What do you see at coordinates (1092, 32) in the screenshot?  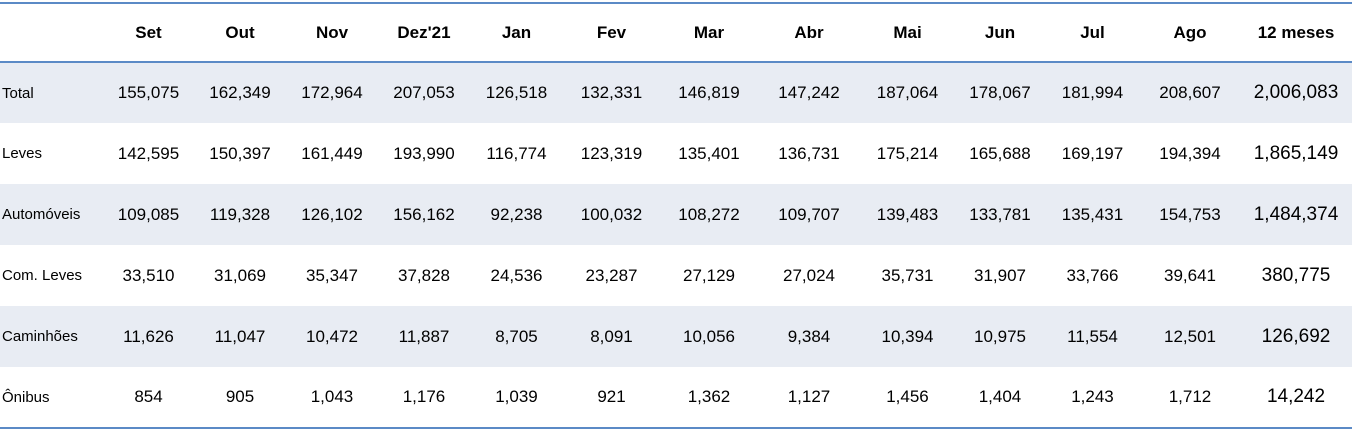 I see `column-header: Jul` at bounding box center [1092, 32].